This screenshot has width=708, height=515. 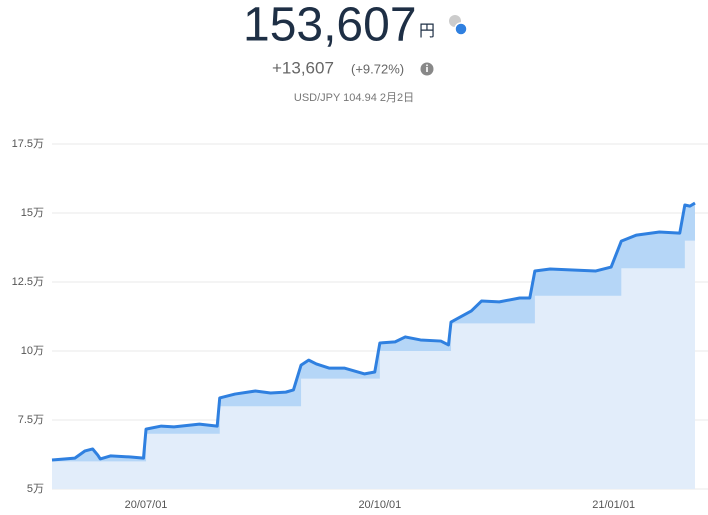 I want to click on y-tick-label: 5万, so click(x=35, y=489).